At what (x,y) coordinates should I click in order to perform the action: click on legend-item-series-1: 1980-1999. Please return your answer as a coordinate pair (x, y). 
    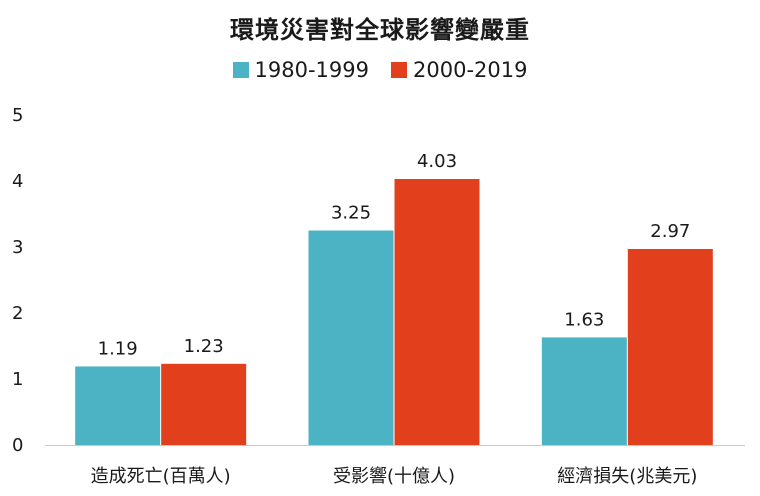
    Looking at the image, I should click on (300, 70).